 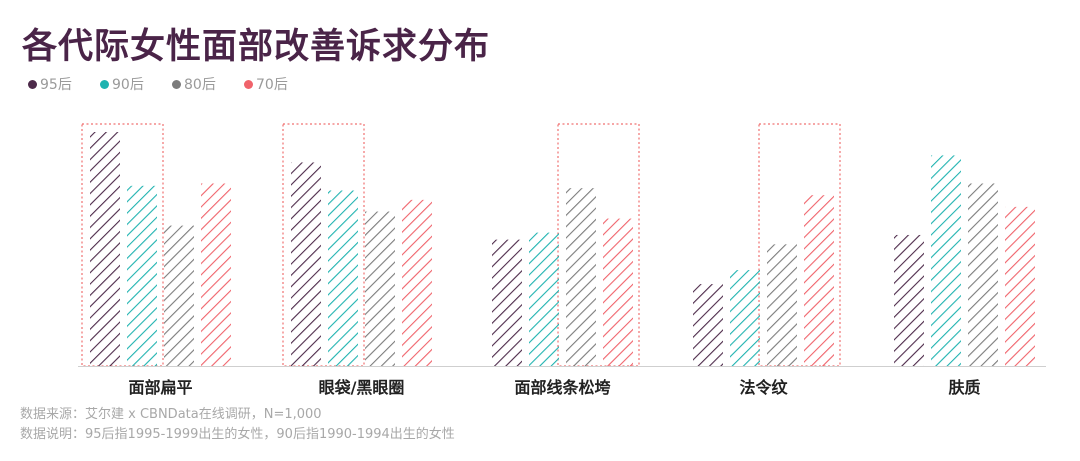 I want to click on bar-95后-肤质, so click(x=909, y=300).